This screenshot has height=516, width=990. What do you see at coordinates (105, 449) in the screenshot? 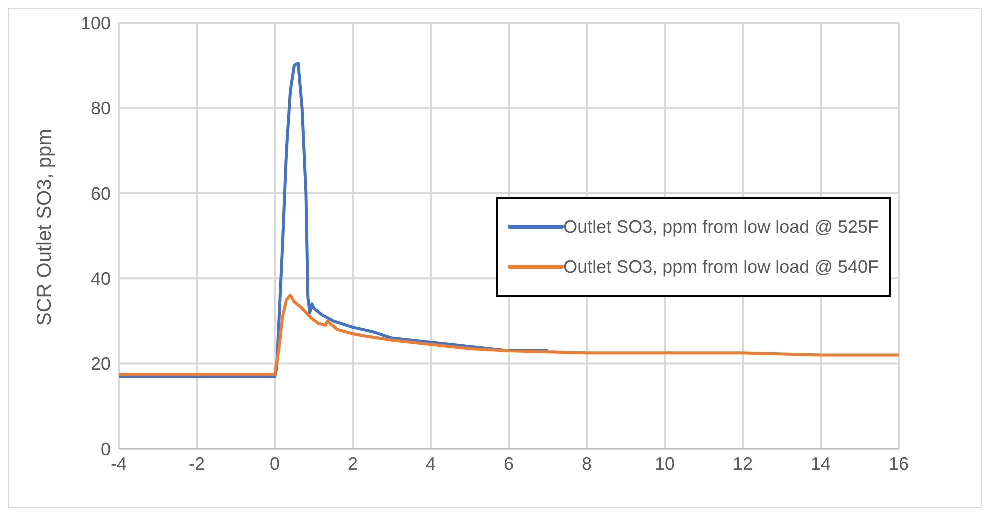
I see `y-tick-label: 0` at bounding box center [105, 449].